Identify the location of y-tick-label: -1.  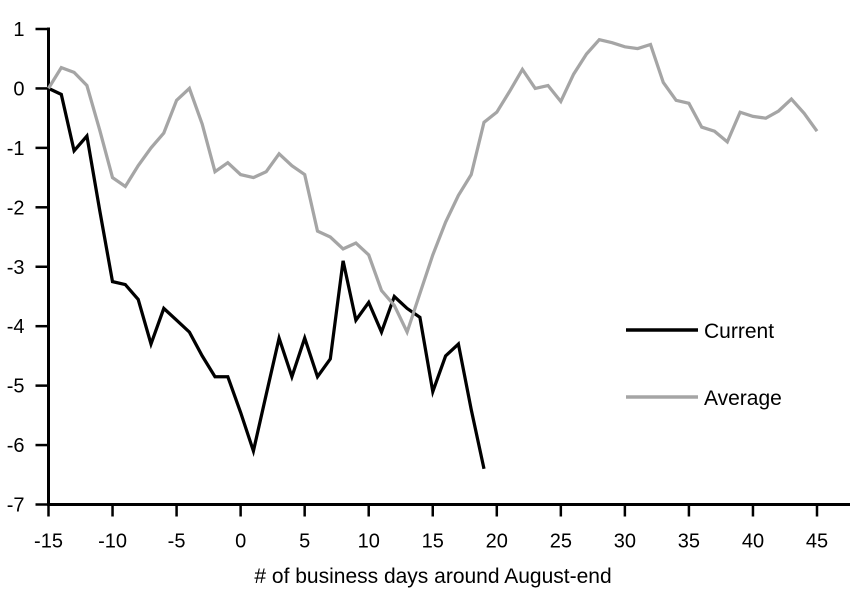
(16, 149).